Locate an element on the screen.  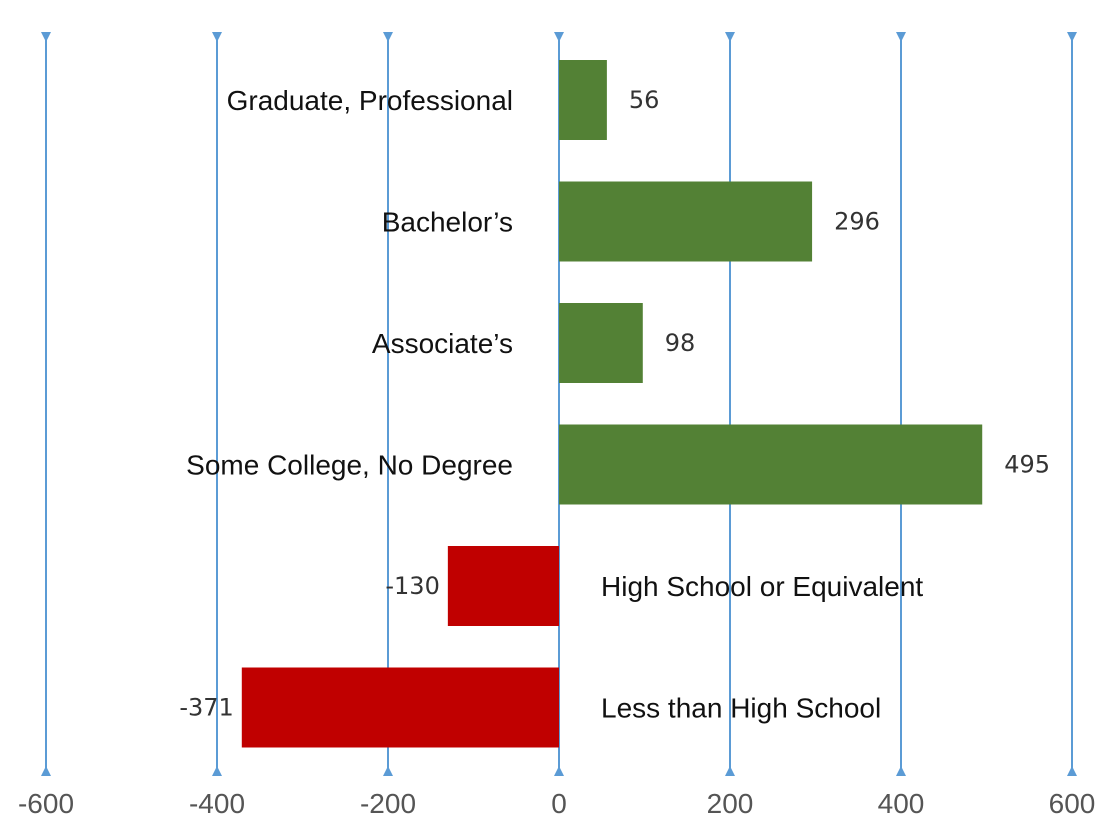
x-tick-label: -200 is located at coordinates (388, 803).